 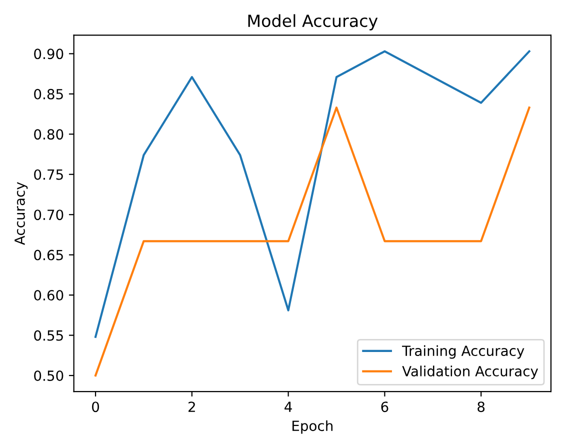 What do you see at coordinates (470, 373) in the screenshot?
I see `legend-label: Validation Accuracy` at bounding box center [470, 373].